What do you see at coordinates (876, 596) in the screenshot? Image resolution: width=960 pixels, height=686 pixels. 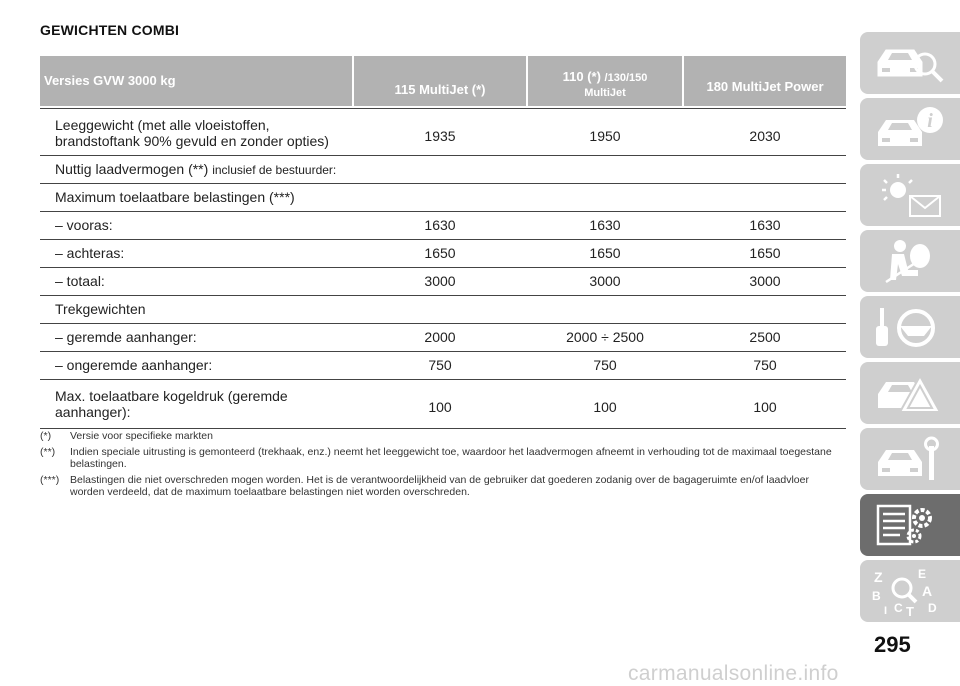 I see `index-letter: B` at bounding box center [876, 596].